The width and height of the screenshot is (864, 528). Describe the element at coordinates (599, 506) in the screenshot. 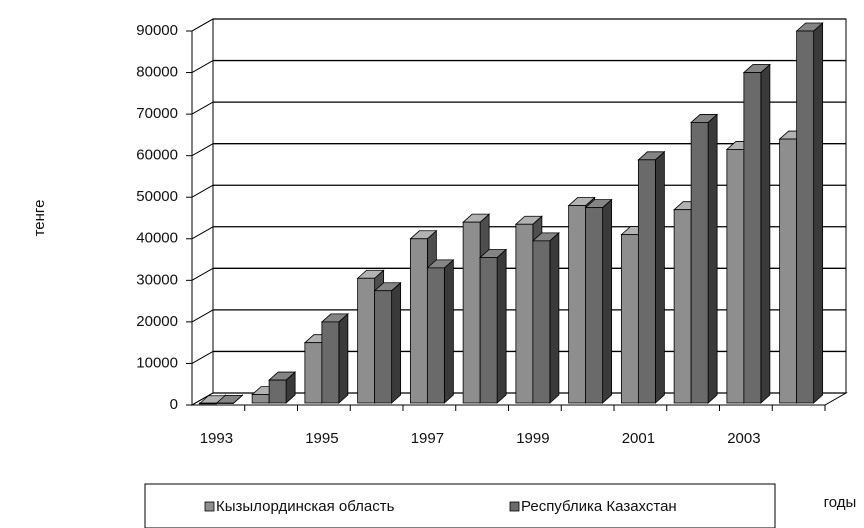

I see `legend-label: Республика Казахстан` at that location.